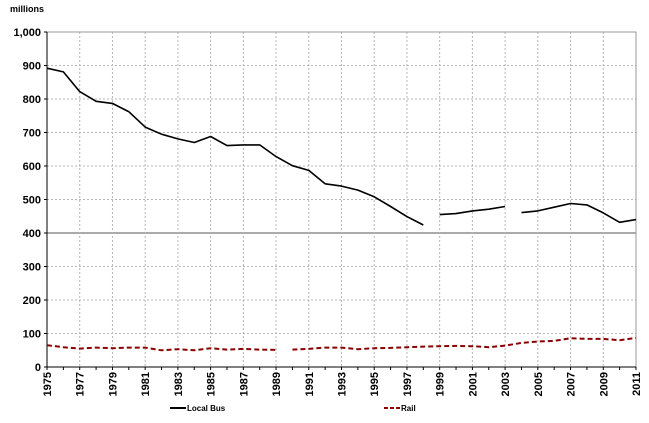 Image resolution: width=649 pixels, height=423 pixels. What do you see at coordinates (506, 384) in the screenshot?
I see `x-tick-label: 2003` at bounding box center [506, 384].